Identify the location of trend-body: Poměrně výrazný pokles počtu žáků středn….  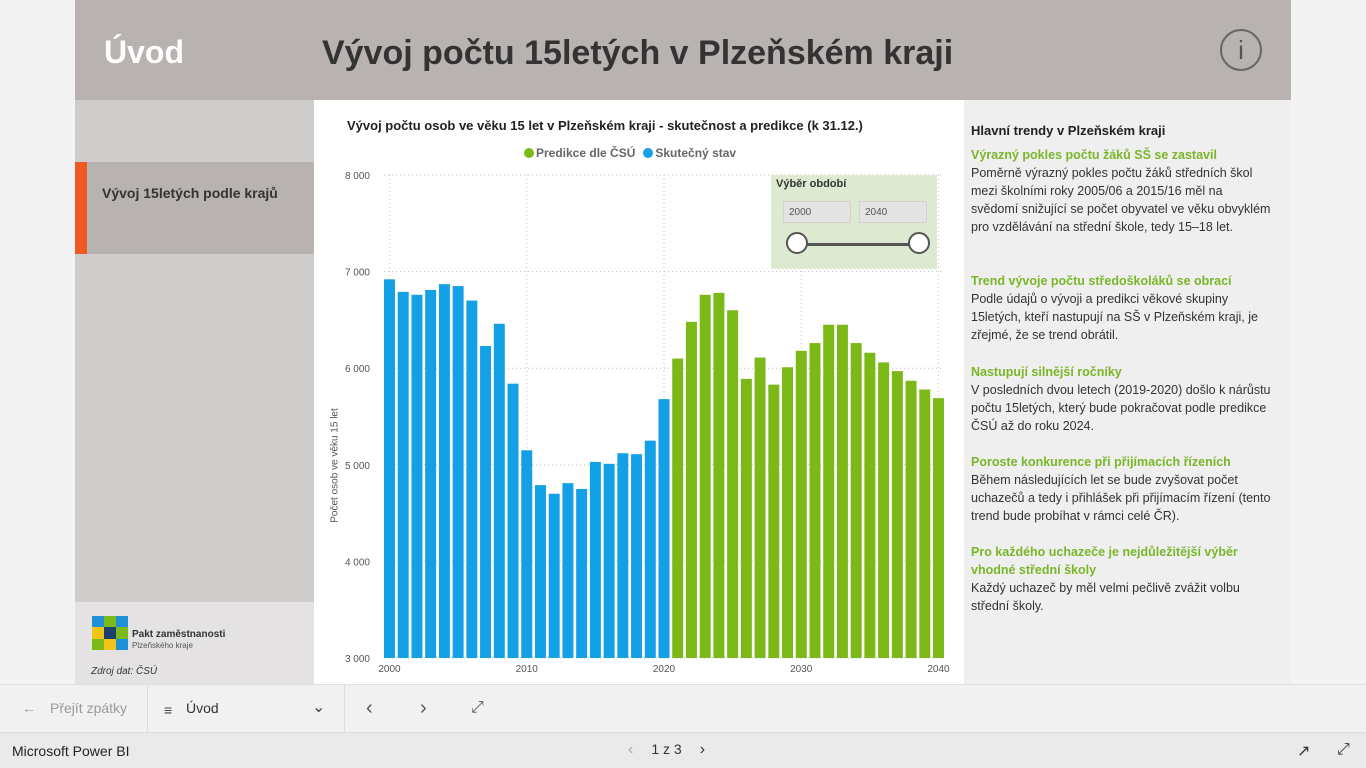
(1121, 200).